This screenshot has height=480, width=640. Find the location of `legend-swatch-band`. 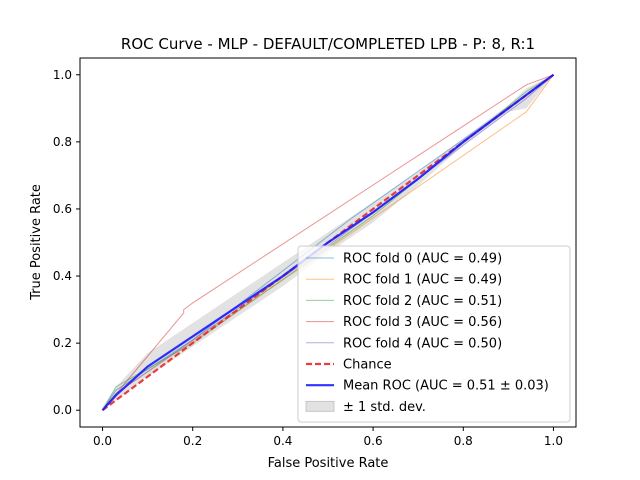

legend-swatch-band is located at coordinates (320, 406).